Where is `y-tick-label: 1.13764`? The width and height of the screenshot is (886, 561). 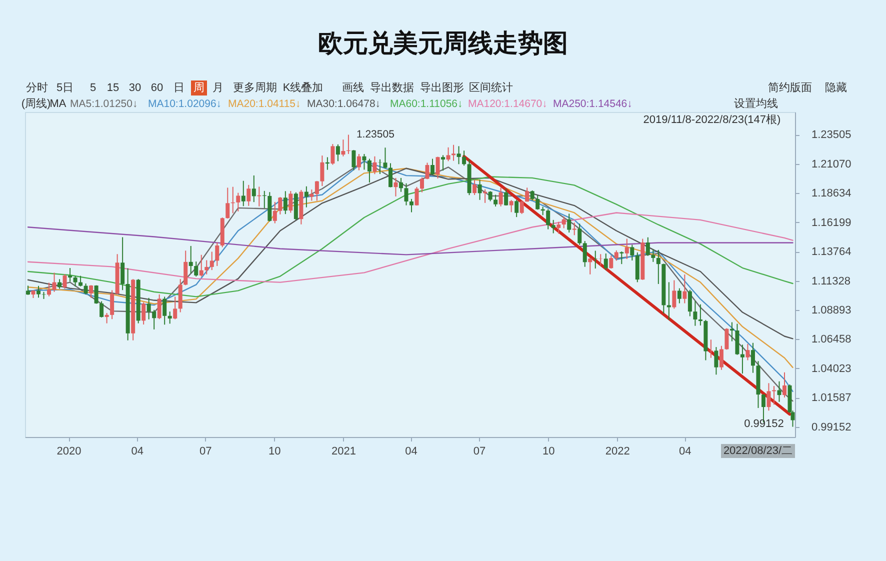
y-tick-label: 1.13764 is located at coordinates (832, 252).